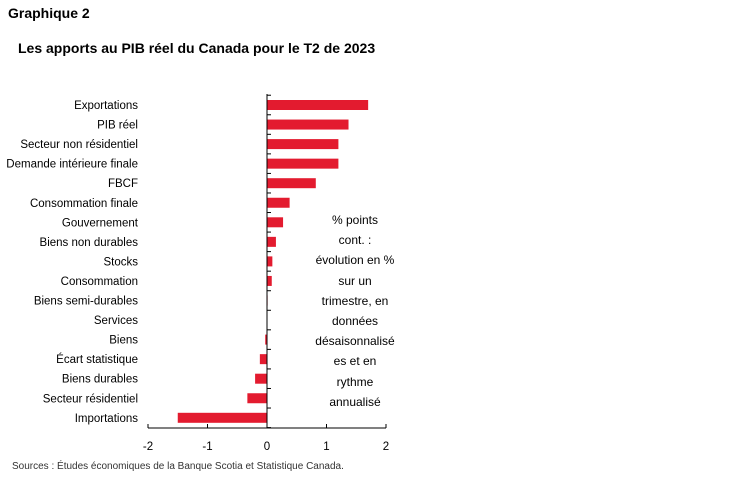  I want to click on x-tick-label: 2, so click(386, 447).